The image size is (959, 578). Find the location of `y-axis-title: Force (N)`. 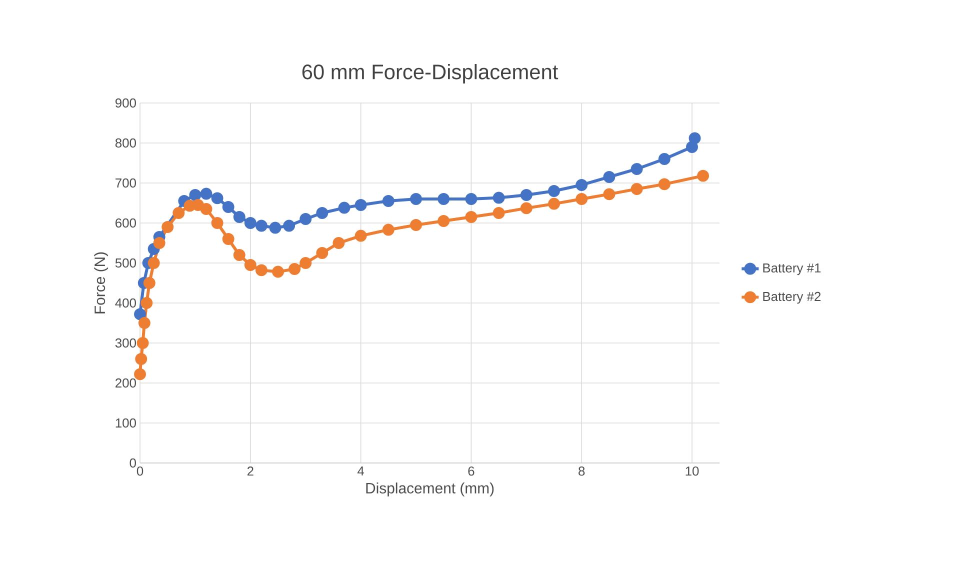

y-axis-title: Force (N) is located at coordinates (101, 283).